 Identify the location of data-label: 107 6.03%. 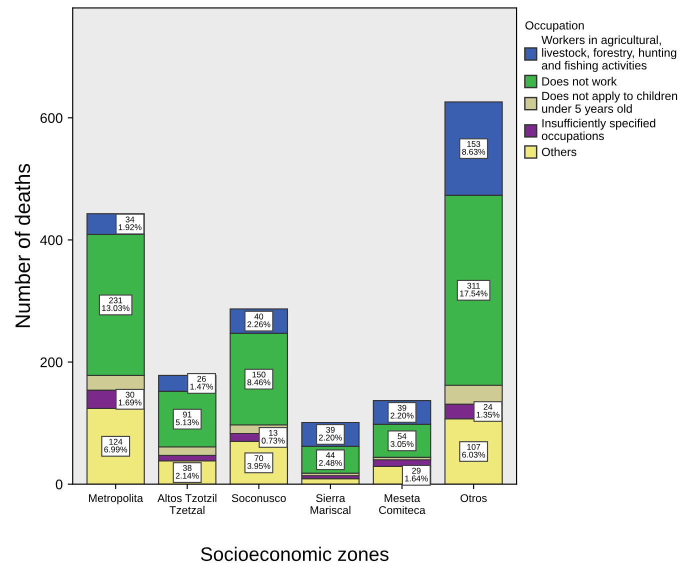
(474, 451).